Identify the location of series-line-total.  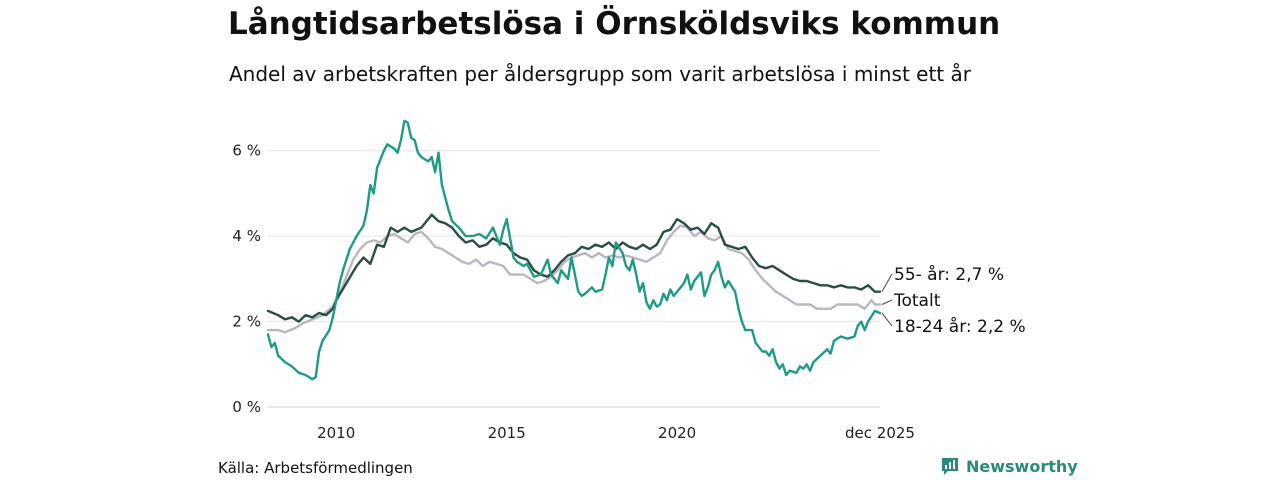
(574, 279).